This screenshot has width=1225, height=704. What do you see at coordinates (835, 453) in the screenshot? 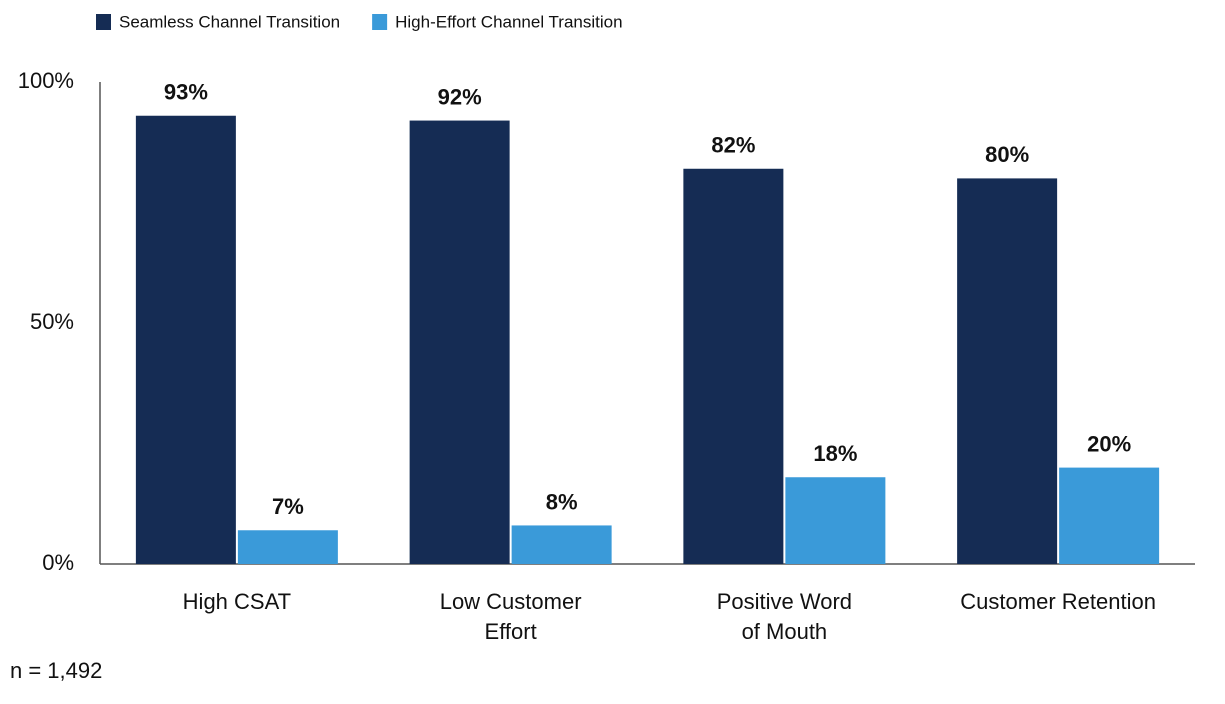
I see `value-label: 18%` at bounding box center [835, 453].